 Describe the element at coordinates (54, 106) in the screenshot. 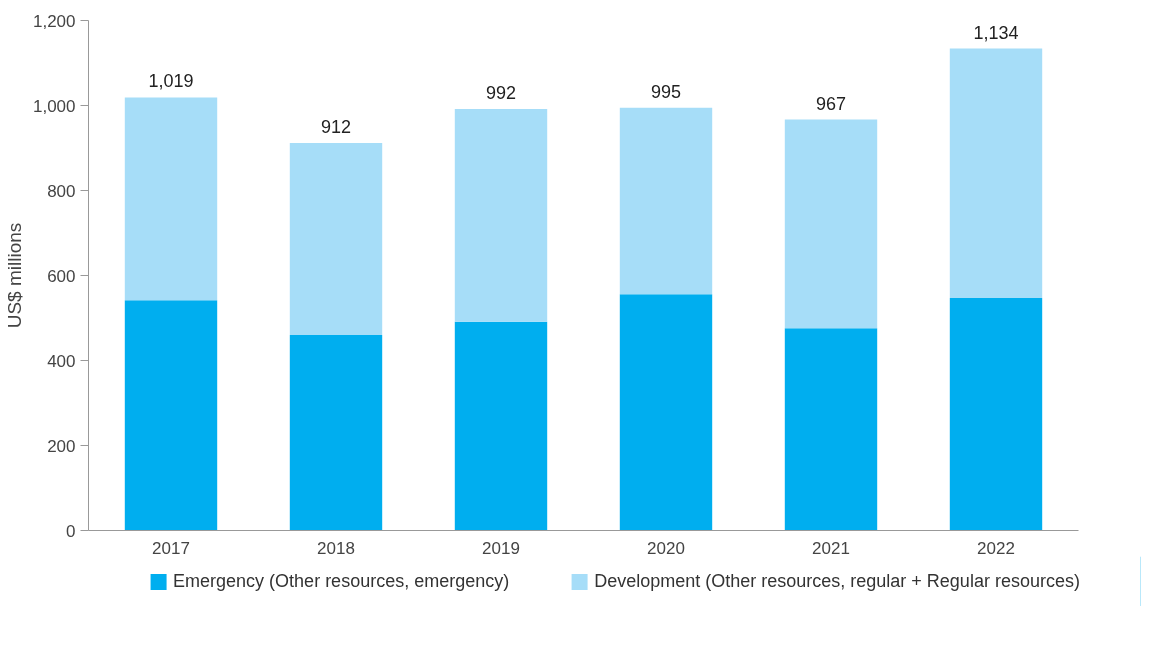

I see `y-tick-label: 1,000` at that location.